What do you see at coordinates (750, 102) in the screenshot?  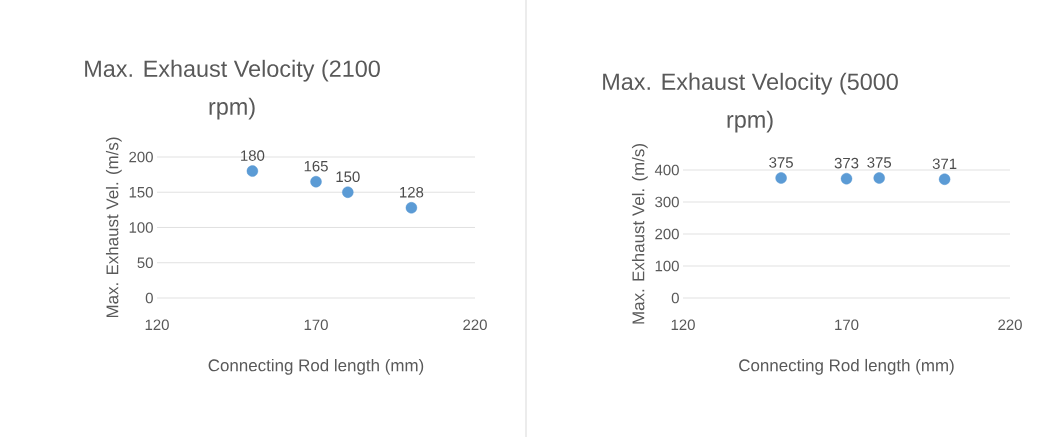 I see `chart-title: Max. Exhaust Velocity (5000 rpm)` at bounding box center [750, 102].